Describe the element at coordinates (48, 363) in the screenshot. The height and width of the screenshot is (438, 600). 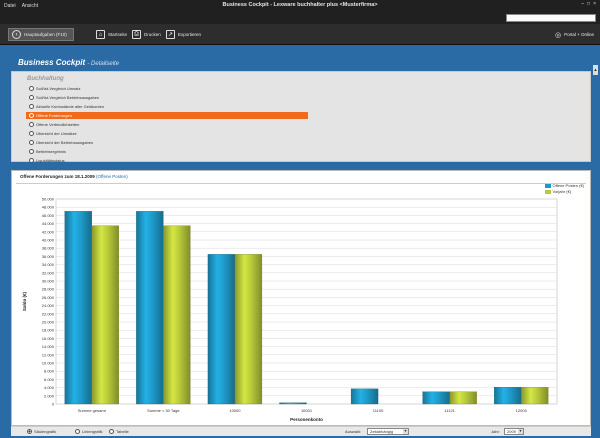
I see `y-tick-label: 10.000` at that location.